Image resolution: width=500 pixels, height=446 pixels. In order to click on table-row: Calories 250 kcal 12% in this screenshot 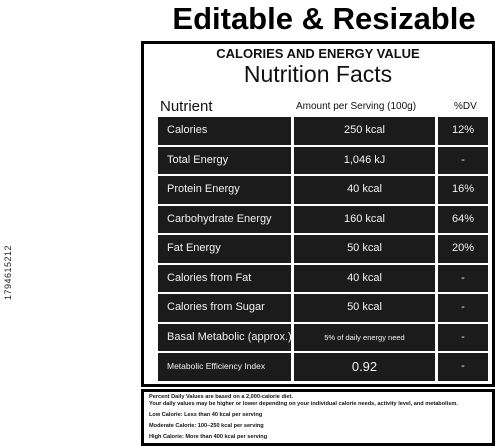, I will do `click(323, 131)`.